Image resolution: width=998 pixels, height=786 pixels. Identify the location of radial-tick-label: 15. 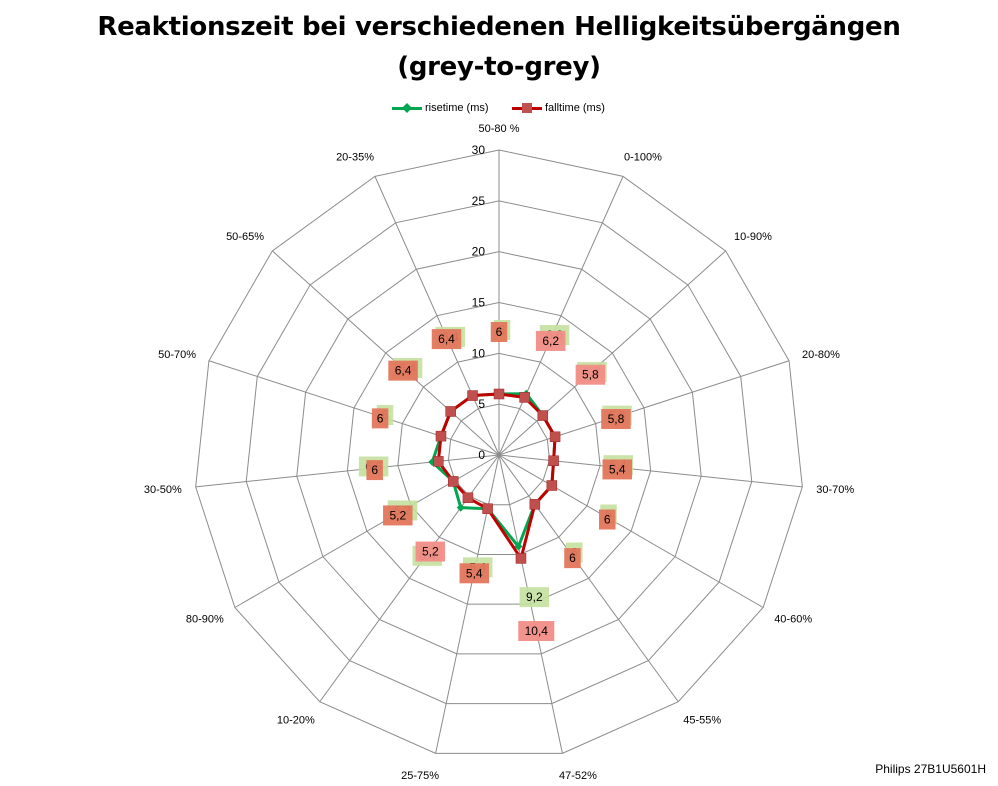
(479, 303).